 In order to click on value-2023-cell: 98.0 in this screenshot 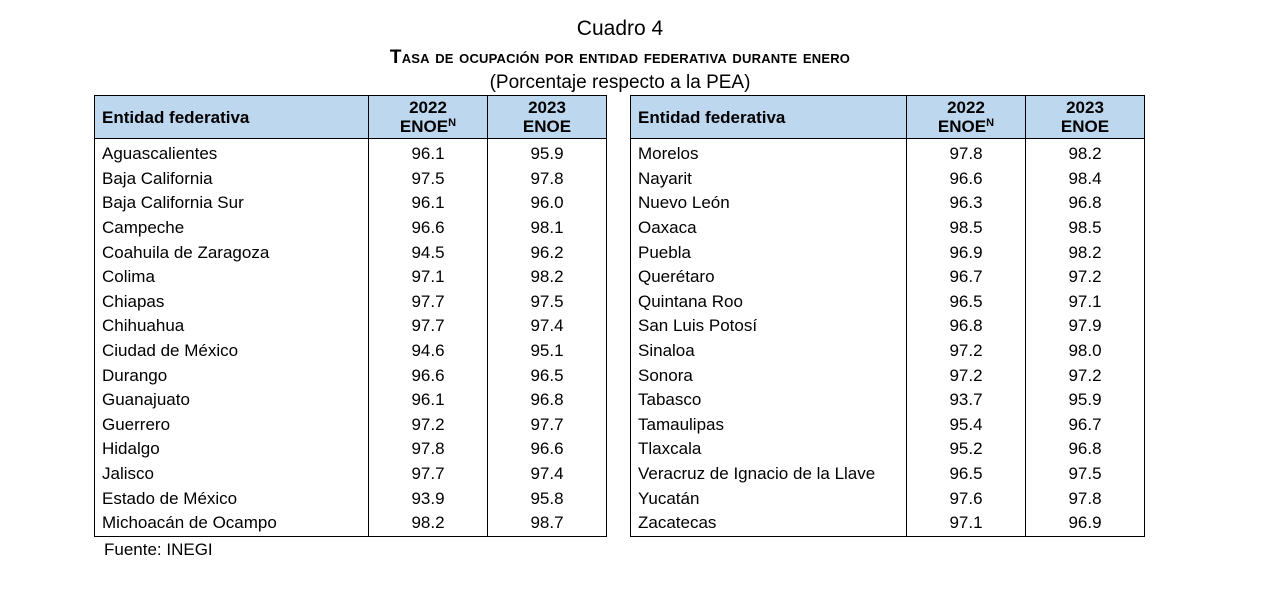, I will do `click(1085, 351)`.